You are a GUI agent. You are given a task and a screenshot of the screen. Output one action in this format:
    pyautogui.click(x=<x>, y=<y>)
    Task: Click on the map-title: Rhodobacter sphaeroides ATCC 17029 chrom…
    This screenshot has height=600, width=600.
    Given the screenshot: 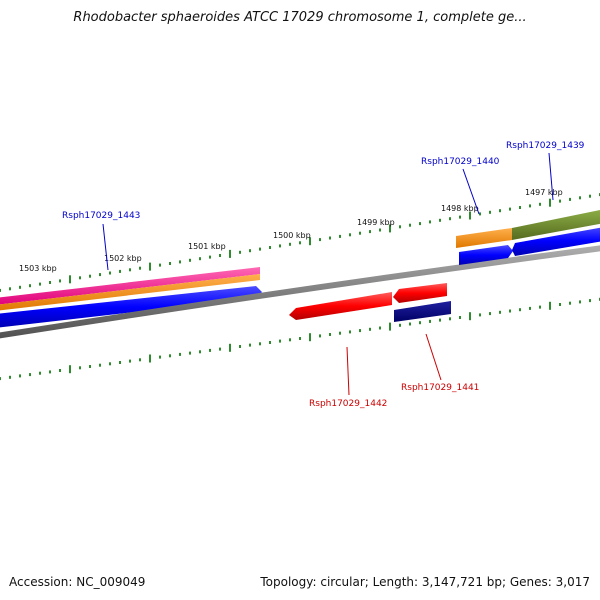 What is the action you would take?
    pyautogui.click(x=300, y=17)
    